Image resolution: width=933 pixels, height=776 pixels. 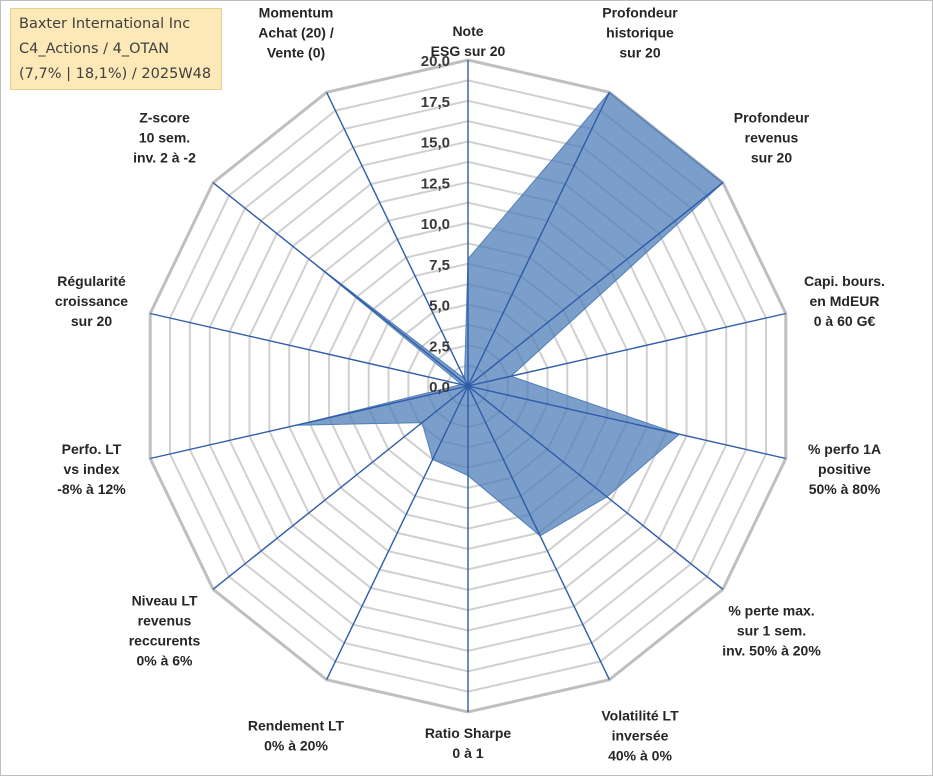 What do you see at coordinates (468, 733) in the screenshot?
I see `axis-label-line: Ratio Sharpe` at bounding box center [468, 733].